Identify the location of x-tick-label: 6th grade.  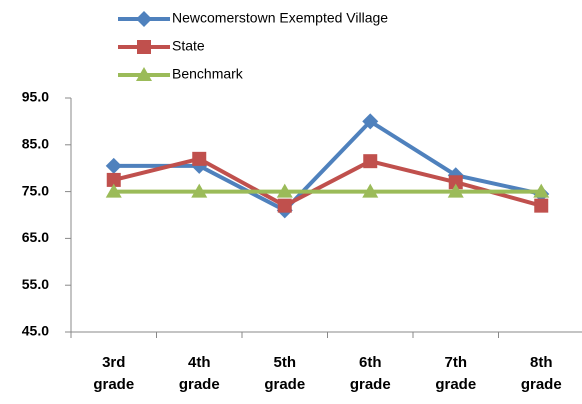
(370, 373).